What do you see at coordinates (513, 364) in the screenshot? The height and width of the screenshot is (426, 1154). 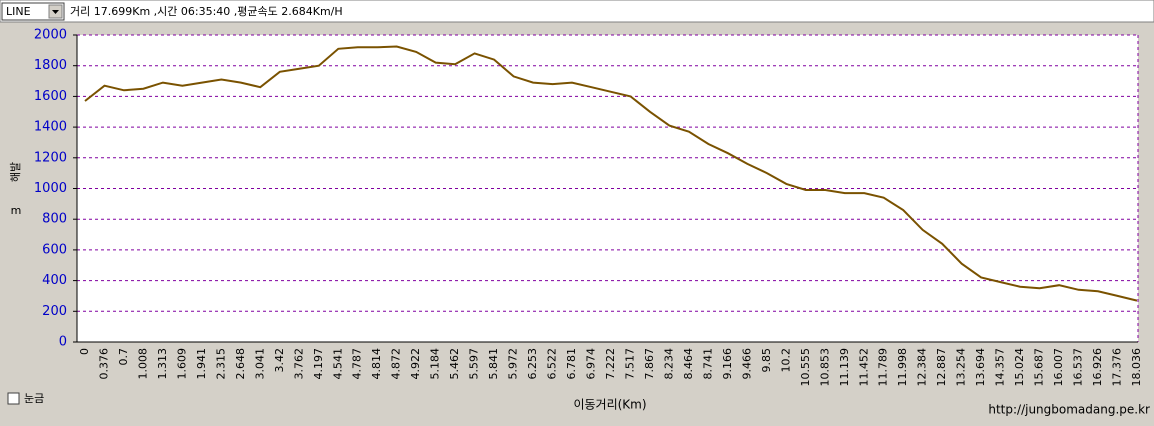 I see `x-tick-label: 5.972` at bounding box center [513, 364].